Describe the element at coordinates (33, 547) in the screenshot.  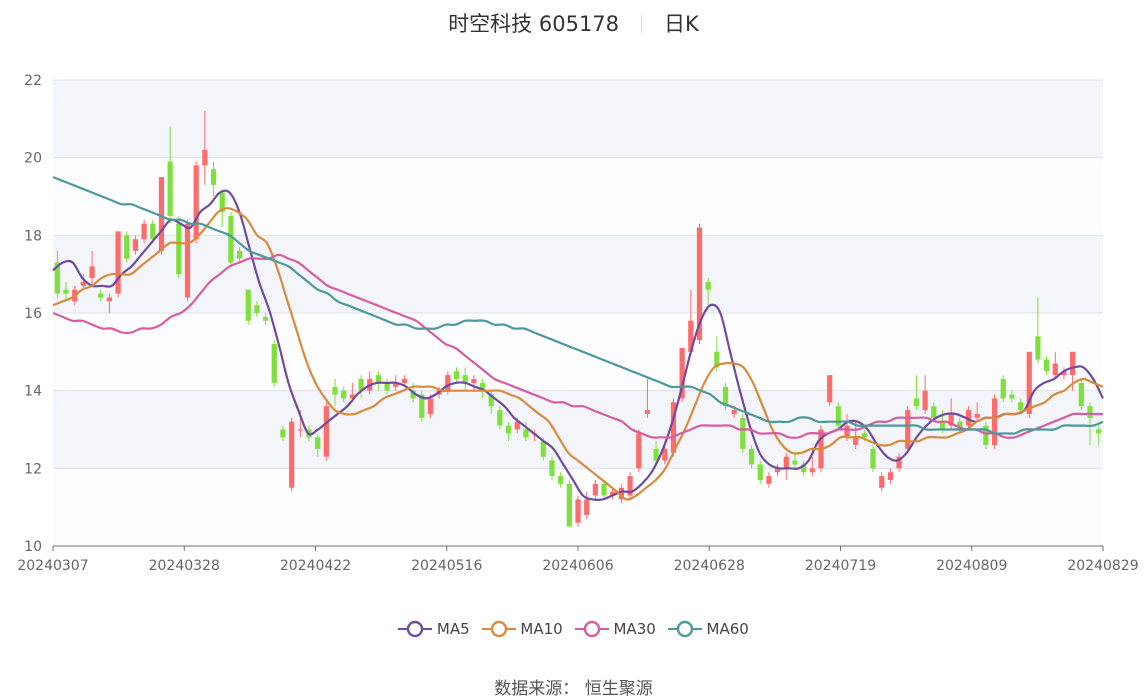
I see `y-tick-label: 10` at that location.